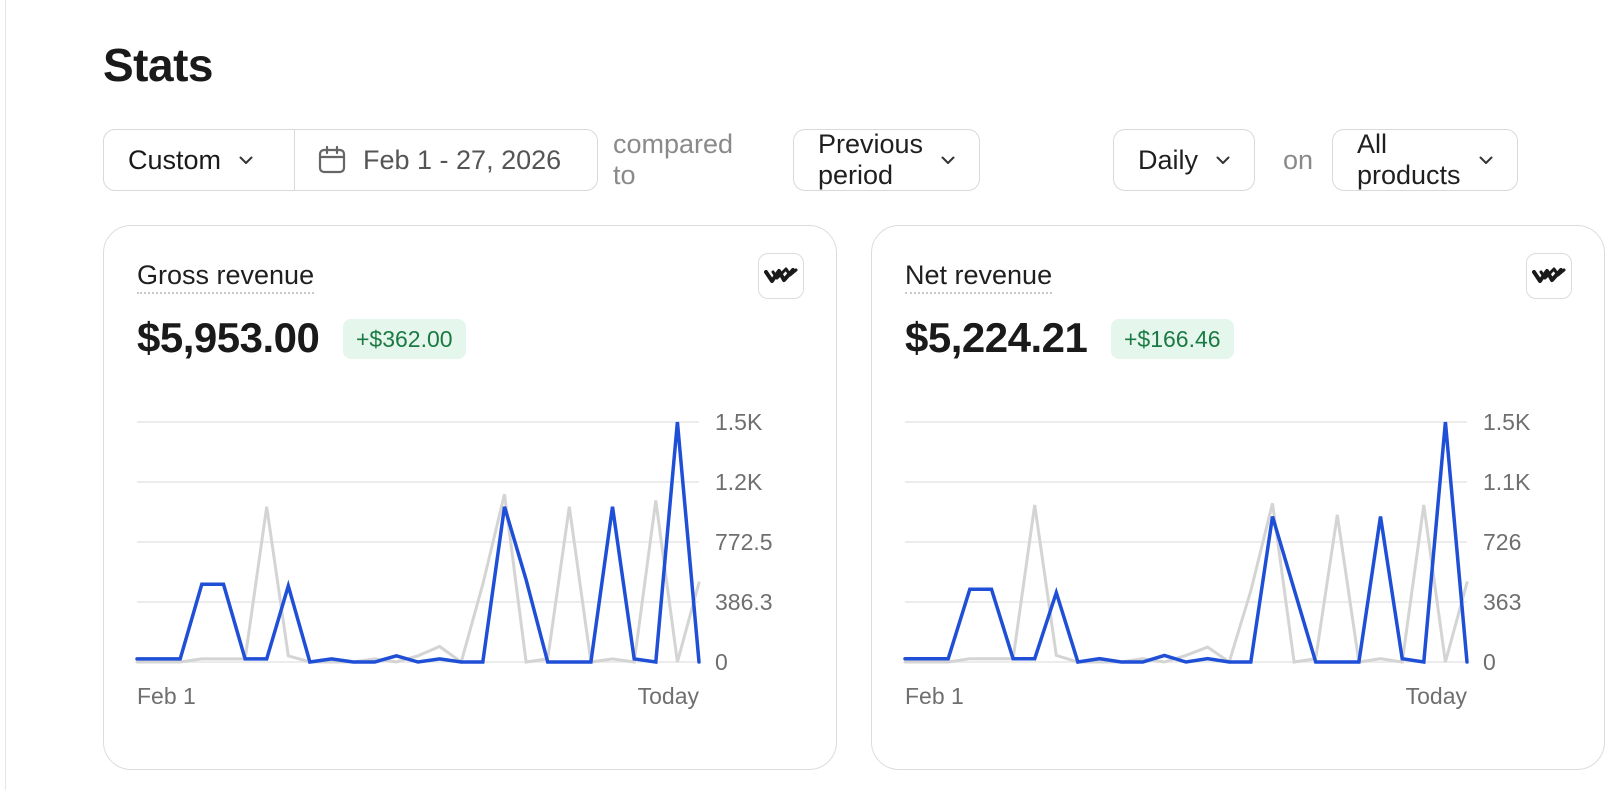 The height and width of the screenshot is (790, 1612). Describe the element at coordinates (739, 482) in the screenshot. I see `y-tick-label: 1.2K` at that location.